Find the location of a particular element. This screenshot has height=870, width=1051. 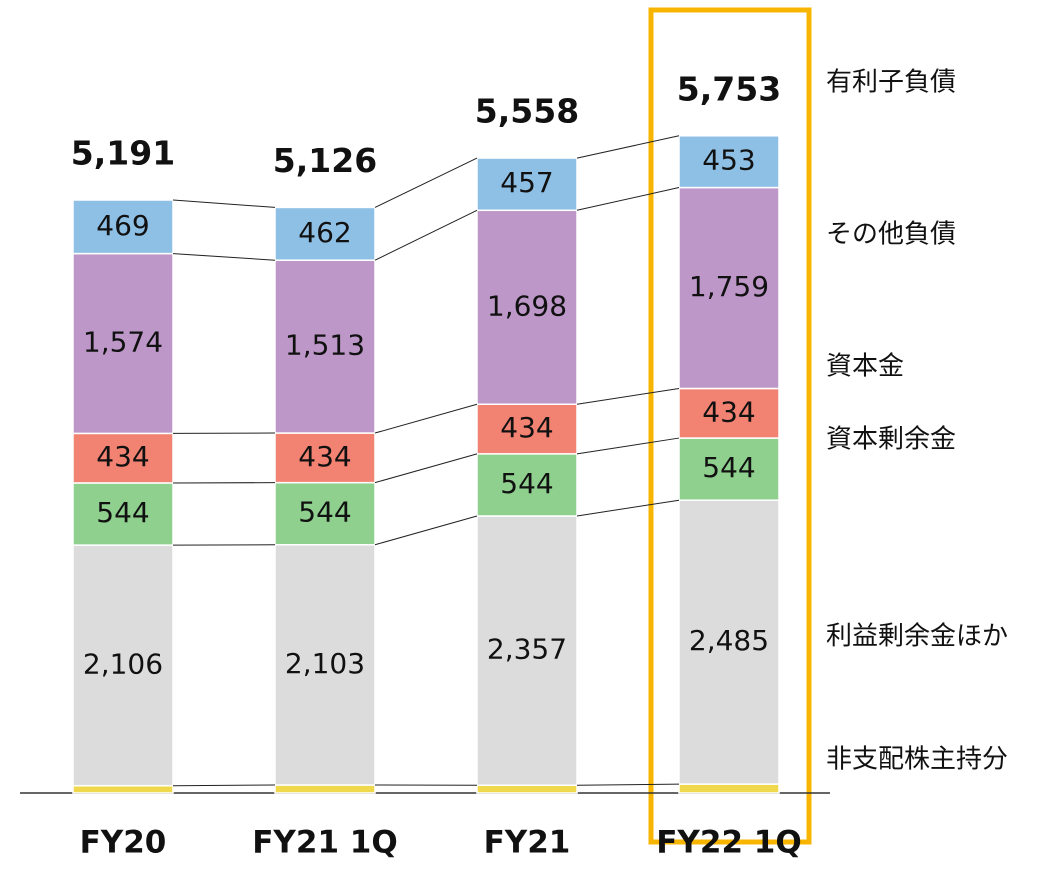

value-label: 2,103 is located at coordinates (325, 663).